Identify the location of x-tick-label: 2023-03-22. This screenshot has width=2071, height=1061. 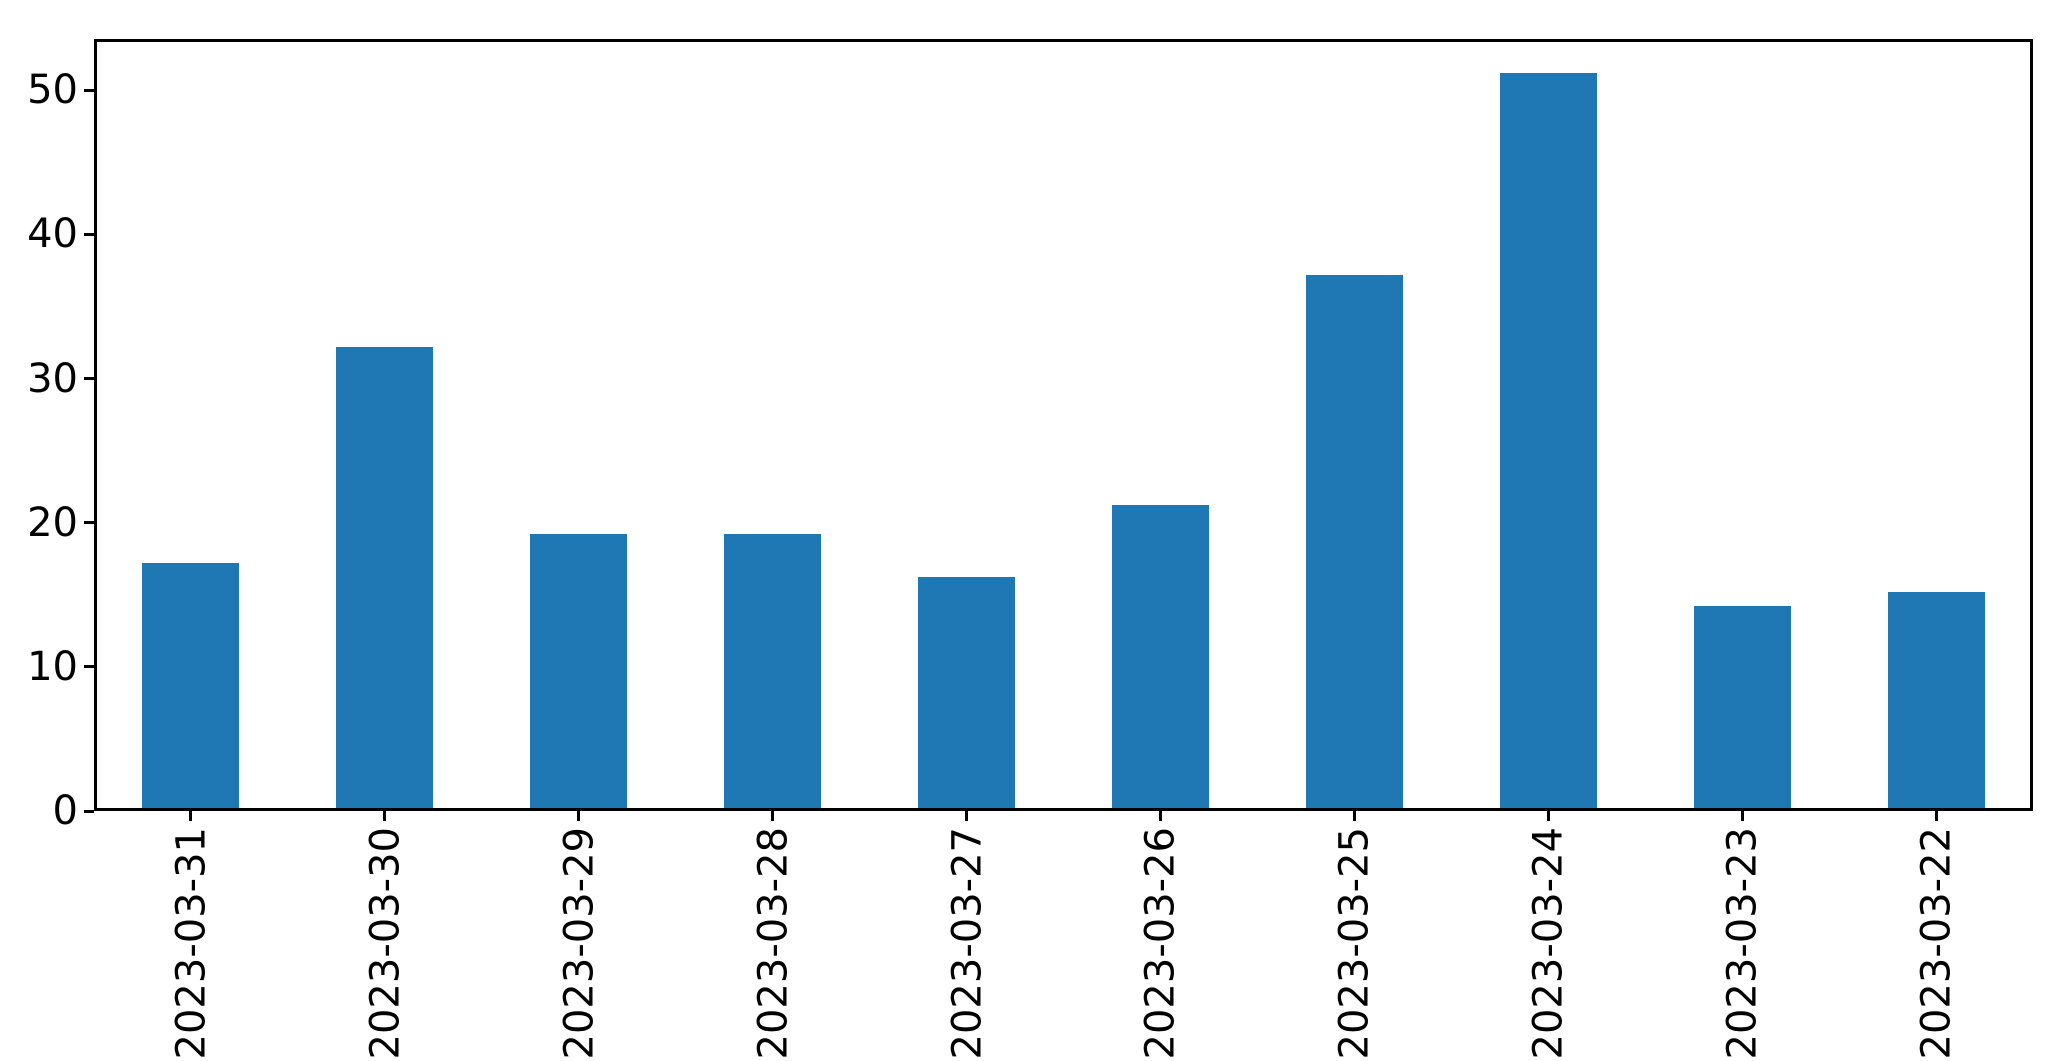
(1936, 943).